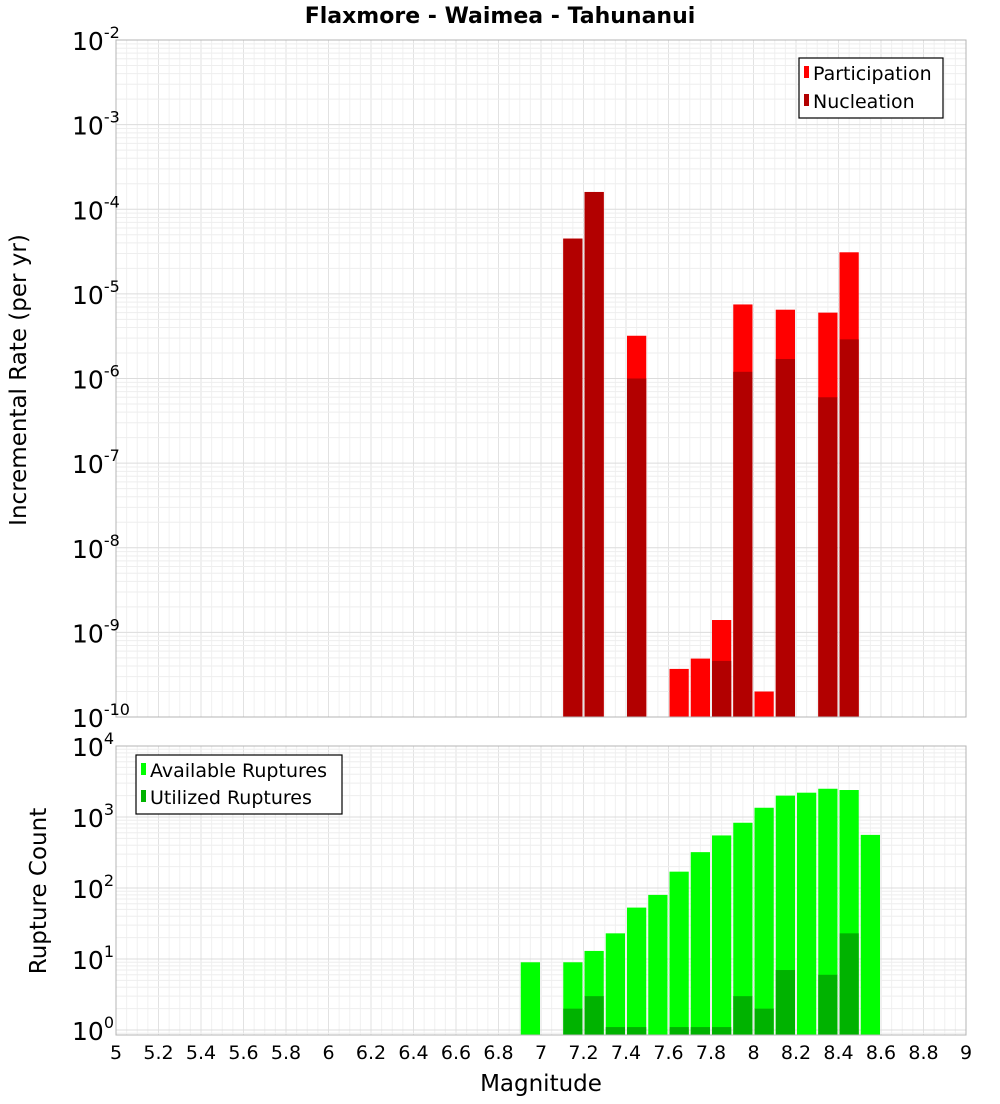  What do you see at coordinates (541, 1084) in the screenshot?
I see `x-axis-label: Magnitude` at bounding box center [541, 1084].